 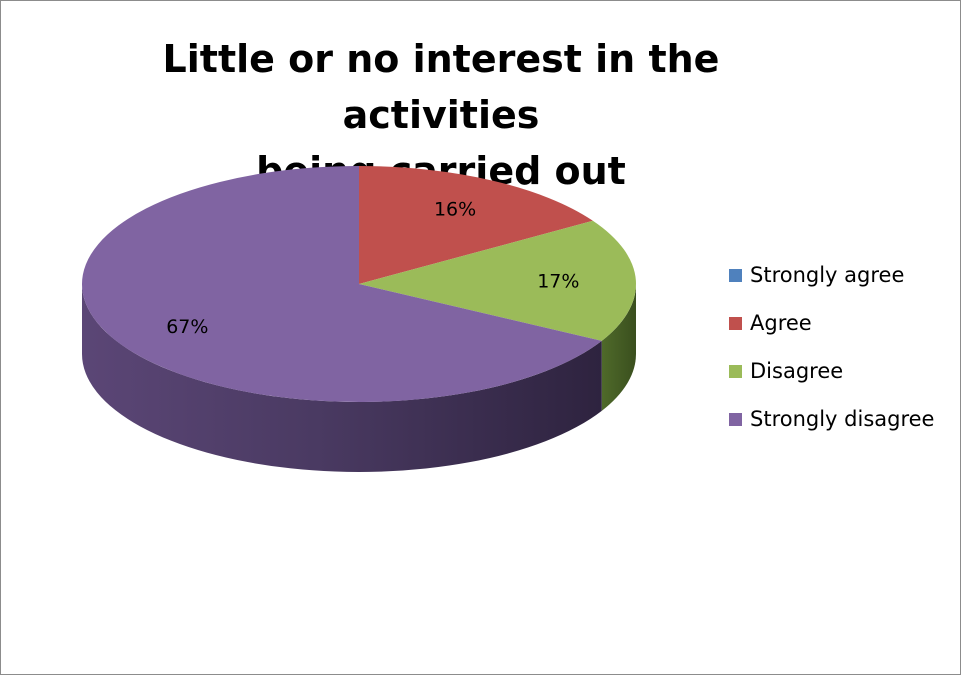 I want to click on data-label-strongly-disagree: 67%, so click(x=187, y=327).